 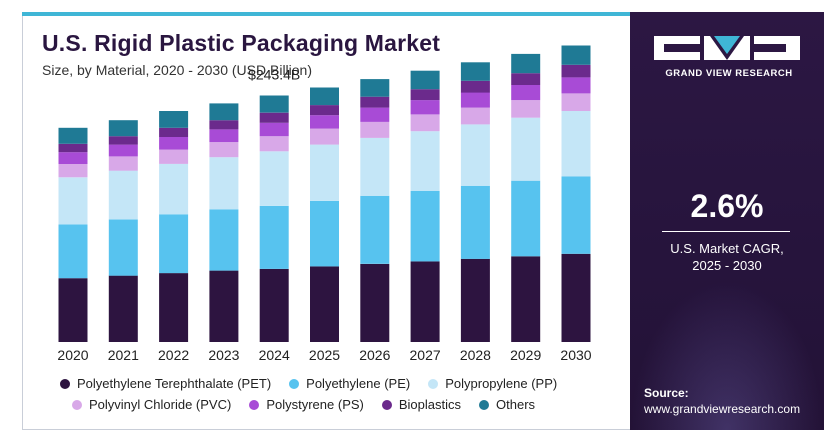 I want to click on cagr-value: 2.6%, so click(x=727, y=206).